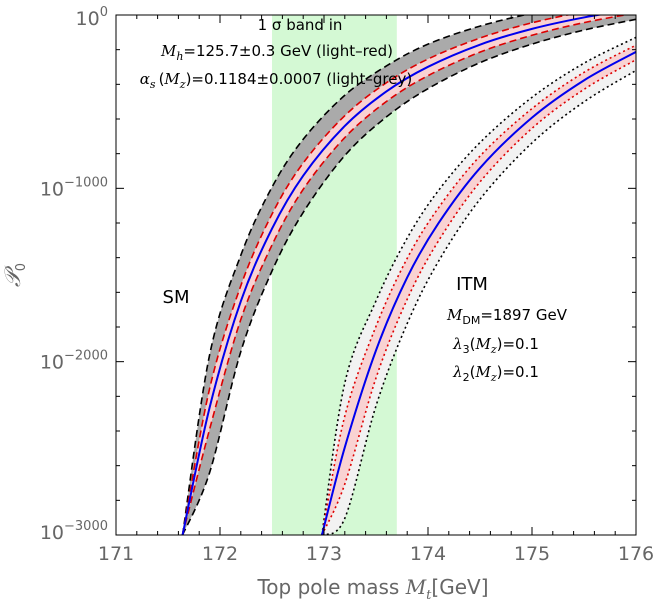  I want to click on x-tick-label: 174, so click(428, 554).